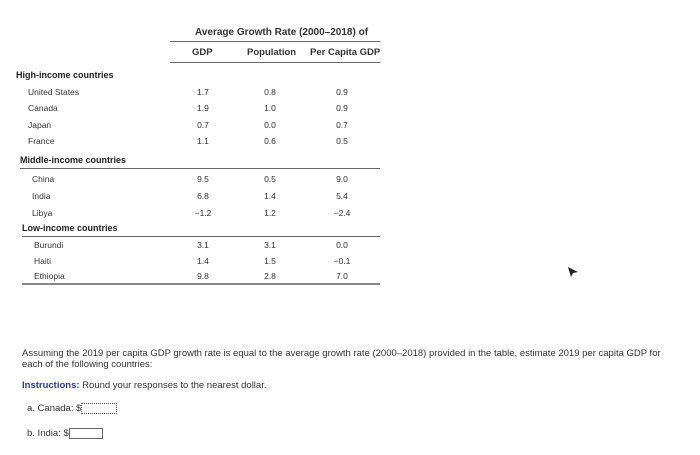 The image size is (700, 455). Describe the element at coordinates (203, 179) in the screenshot. I see `gdp-value: 9.5` at that location.